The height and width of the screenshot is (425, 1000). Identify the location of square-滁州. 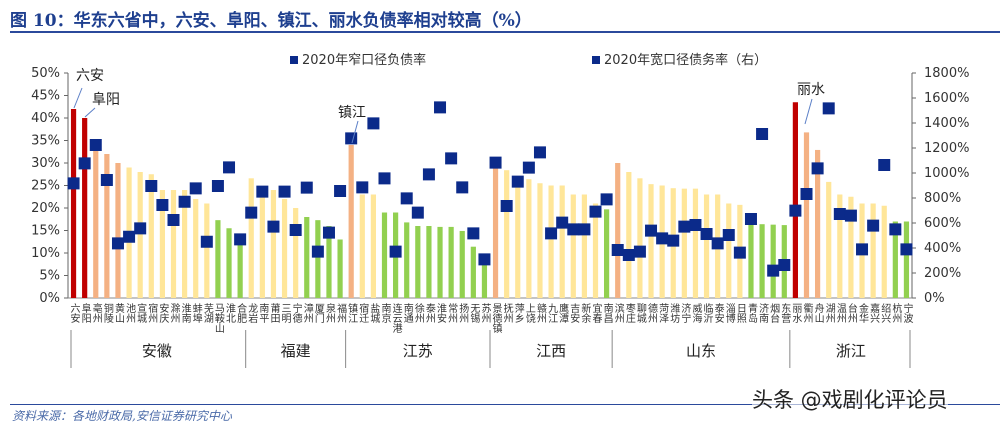
(173, 220).